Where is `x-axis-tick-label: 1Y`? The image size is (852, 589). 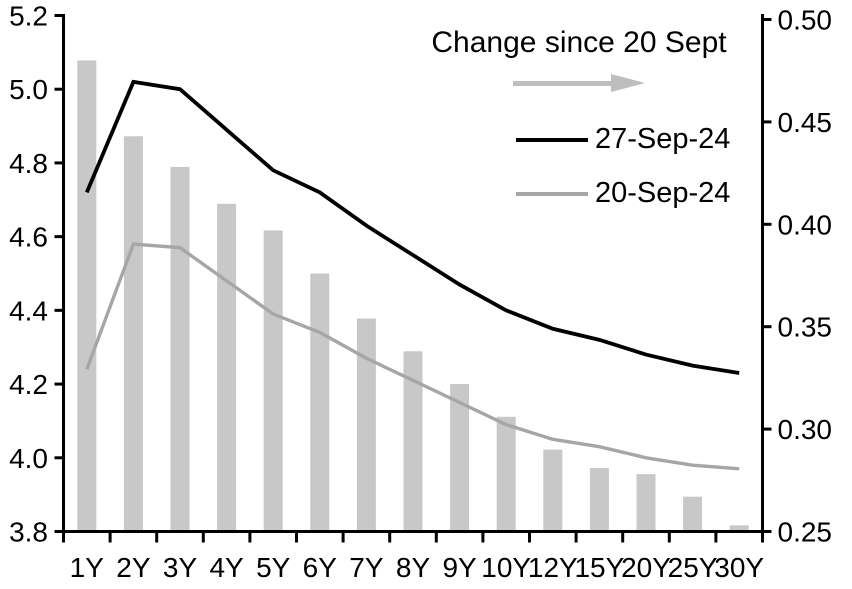 x-axis-tick-label: 1Y is located at coordinates (87, 567).